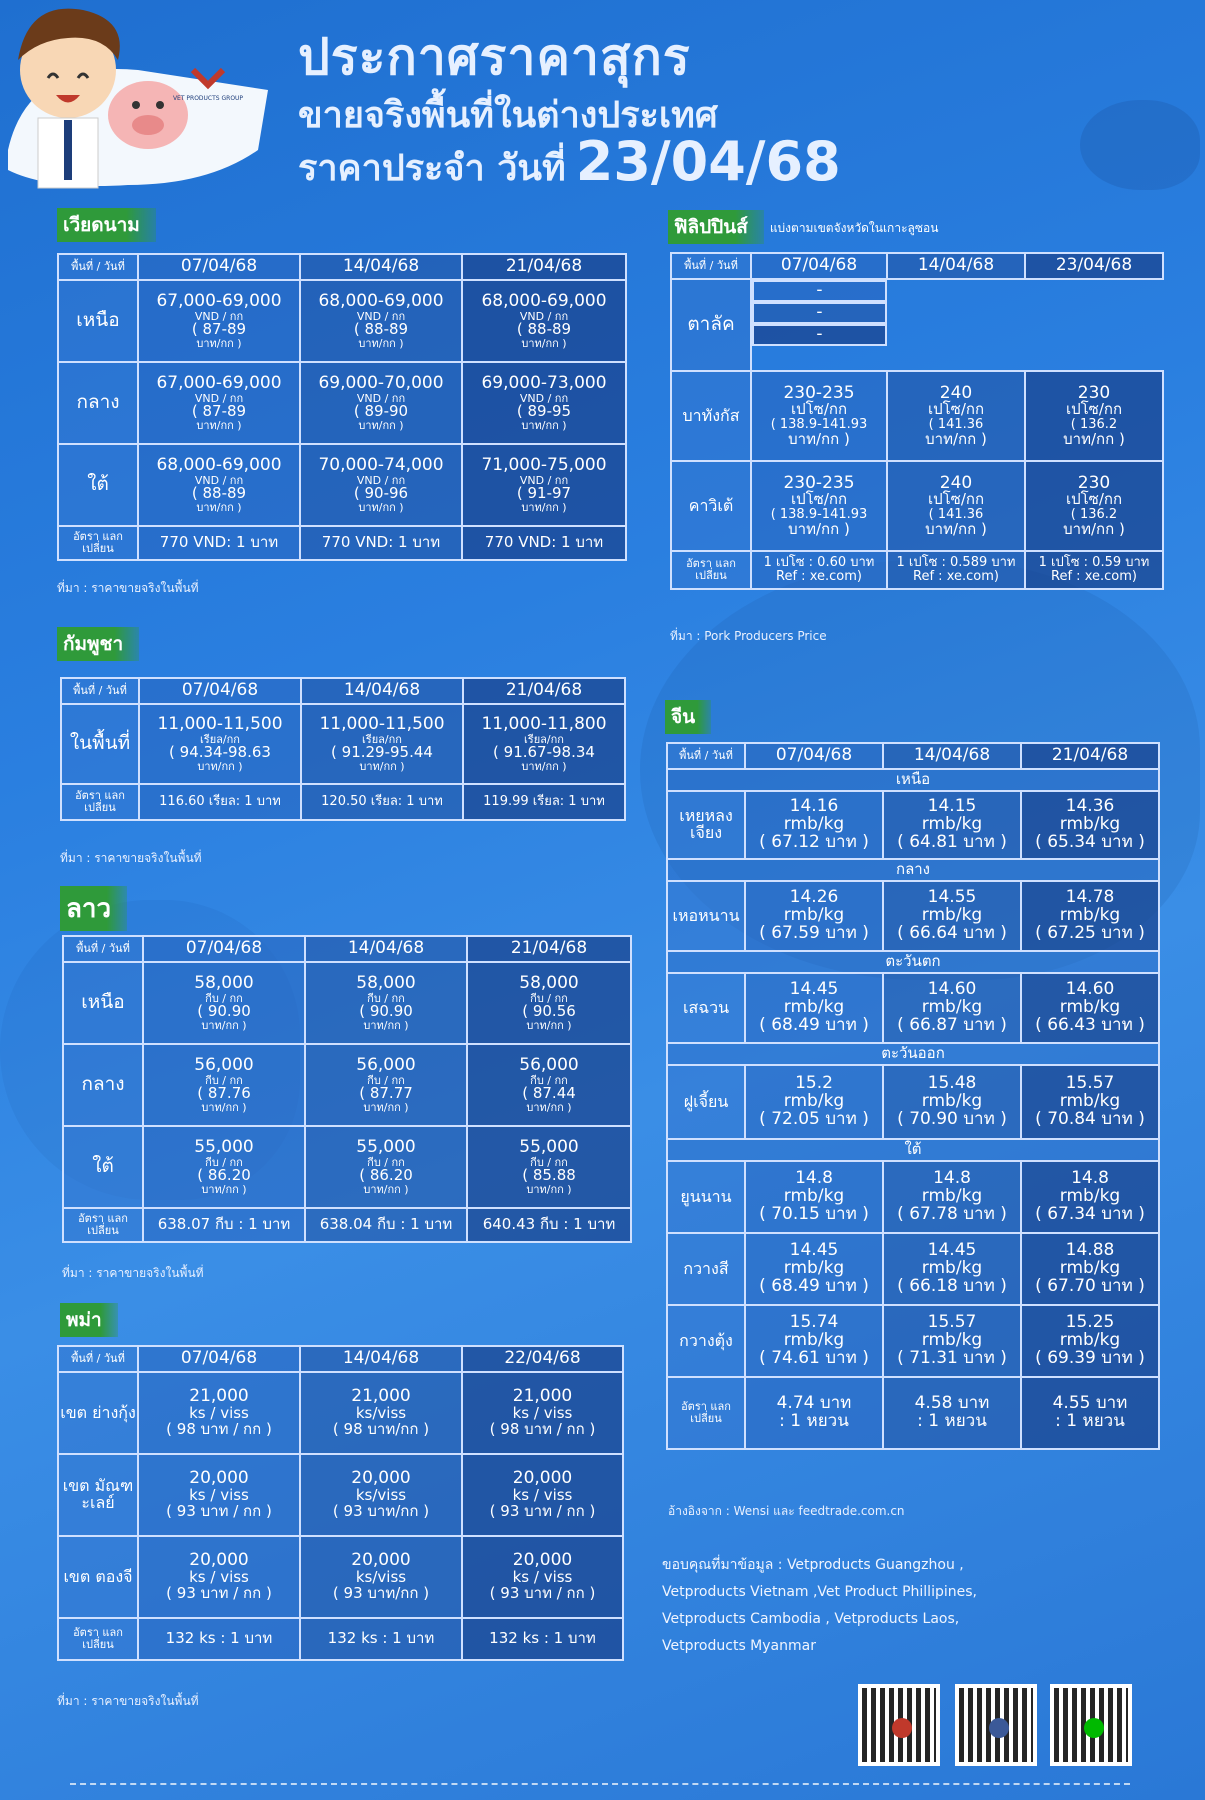 The image size is (1205, 1800). I want to click on region-label: ตาลัค, so click(711, 325).